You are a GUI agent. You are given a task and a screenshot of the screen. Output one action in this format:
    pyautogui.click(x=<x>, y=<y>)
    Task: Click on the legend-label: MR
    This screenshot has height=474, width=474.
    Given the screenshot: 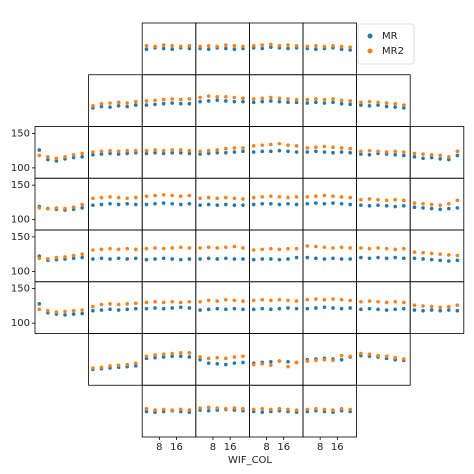 What is the action you would take?
    pyautogui.click(x=390, y=36)
    